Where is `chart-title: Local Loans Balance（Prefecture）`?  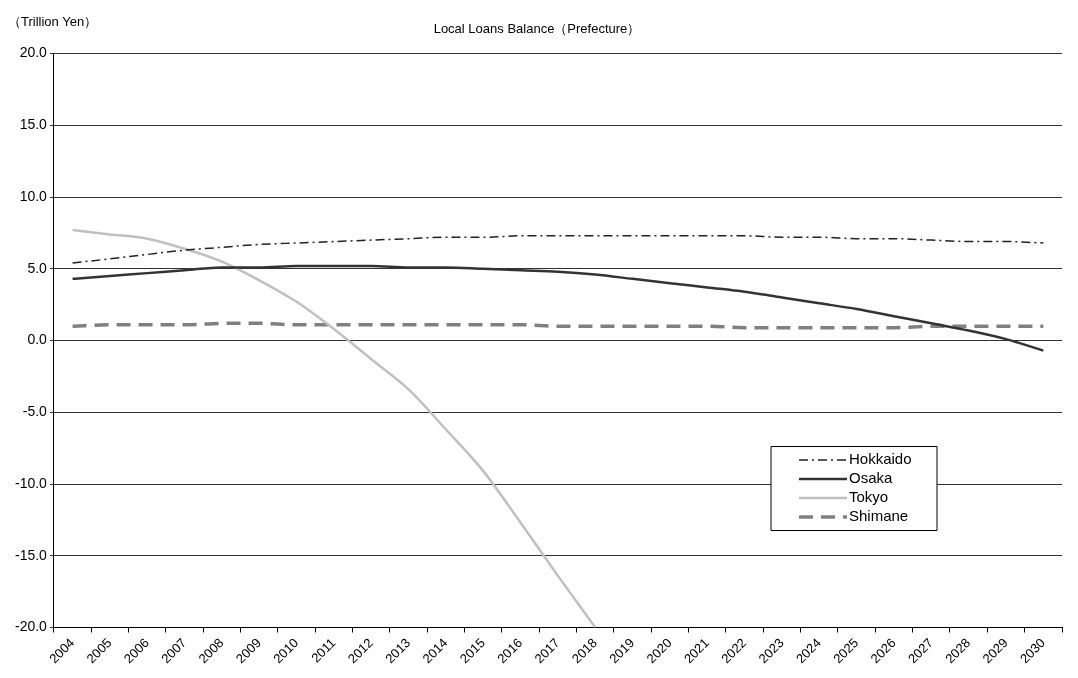
chart-title: Local Loans Balance（Prefecture） is located at coordinates (537, 29).